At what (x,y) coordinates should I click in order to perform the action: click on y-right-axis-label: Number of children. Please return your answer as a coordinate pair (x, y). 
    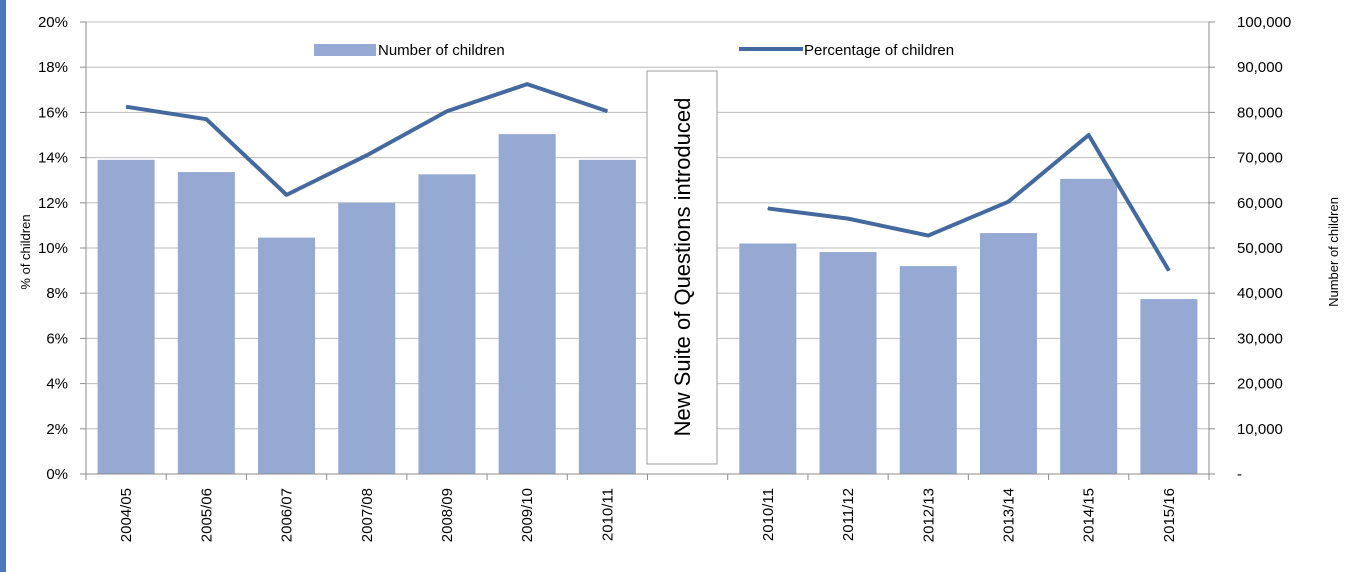
    Looking at the image, I should click on (1333, 252).